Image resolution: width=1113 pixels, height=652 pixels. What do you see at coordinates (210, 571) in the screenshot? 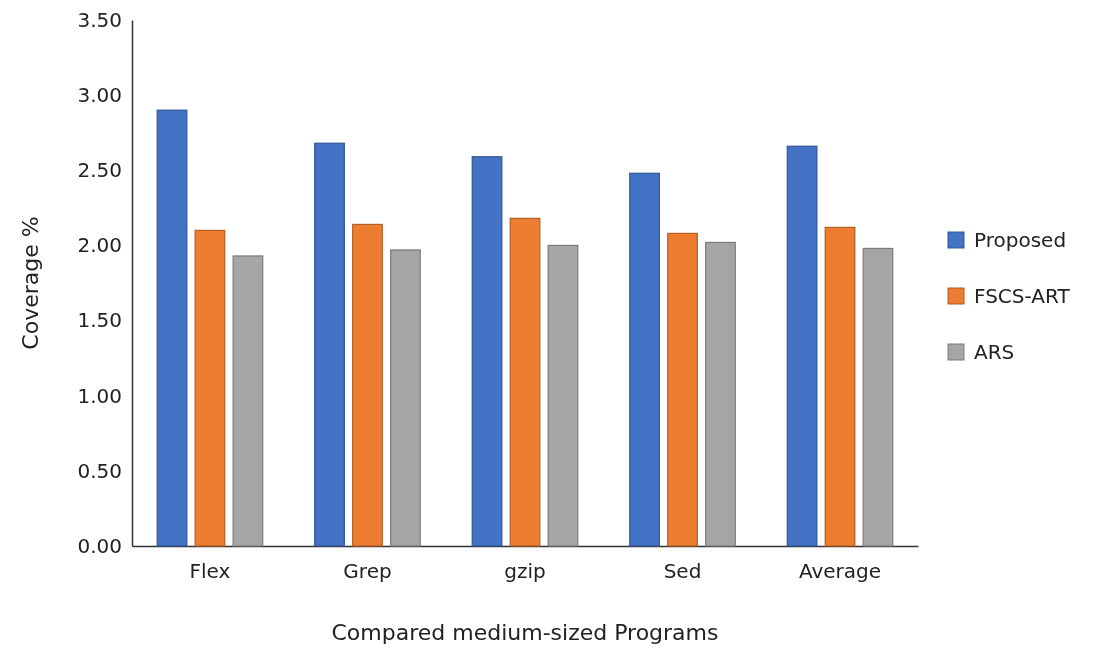
I see `x-tick-label: Flex` at bounding box center [210, 571].